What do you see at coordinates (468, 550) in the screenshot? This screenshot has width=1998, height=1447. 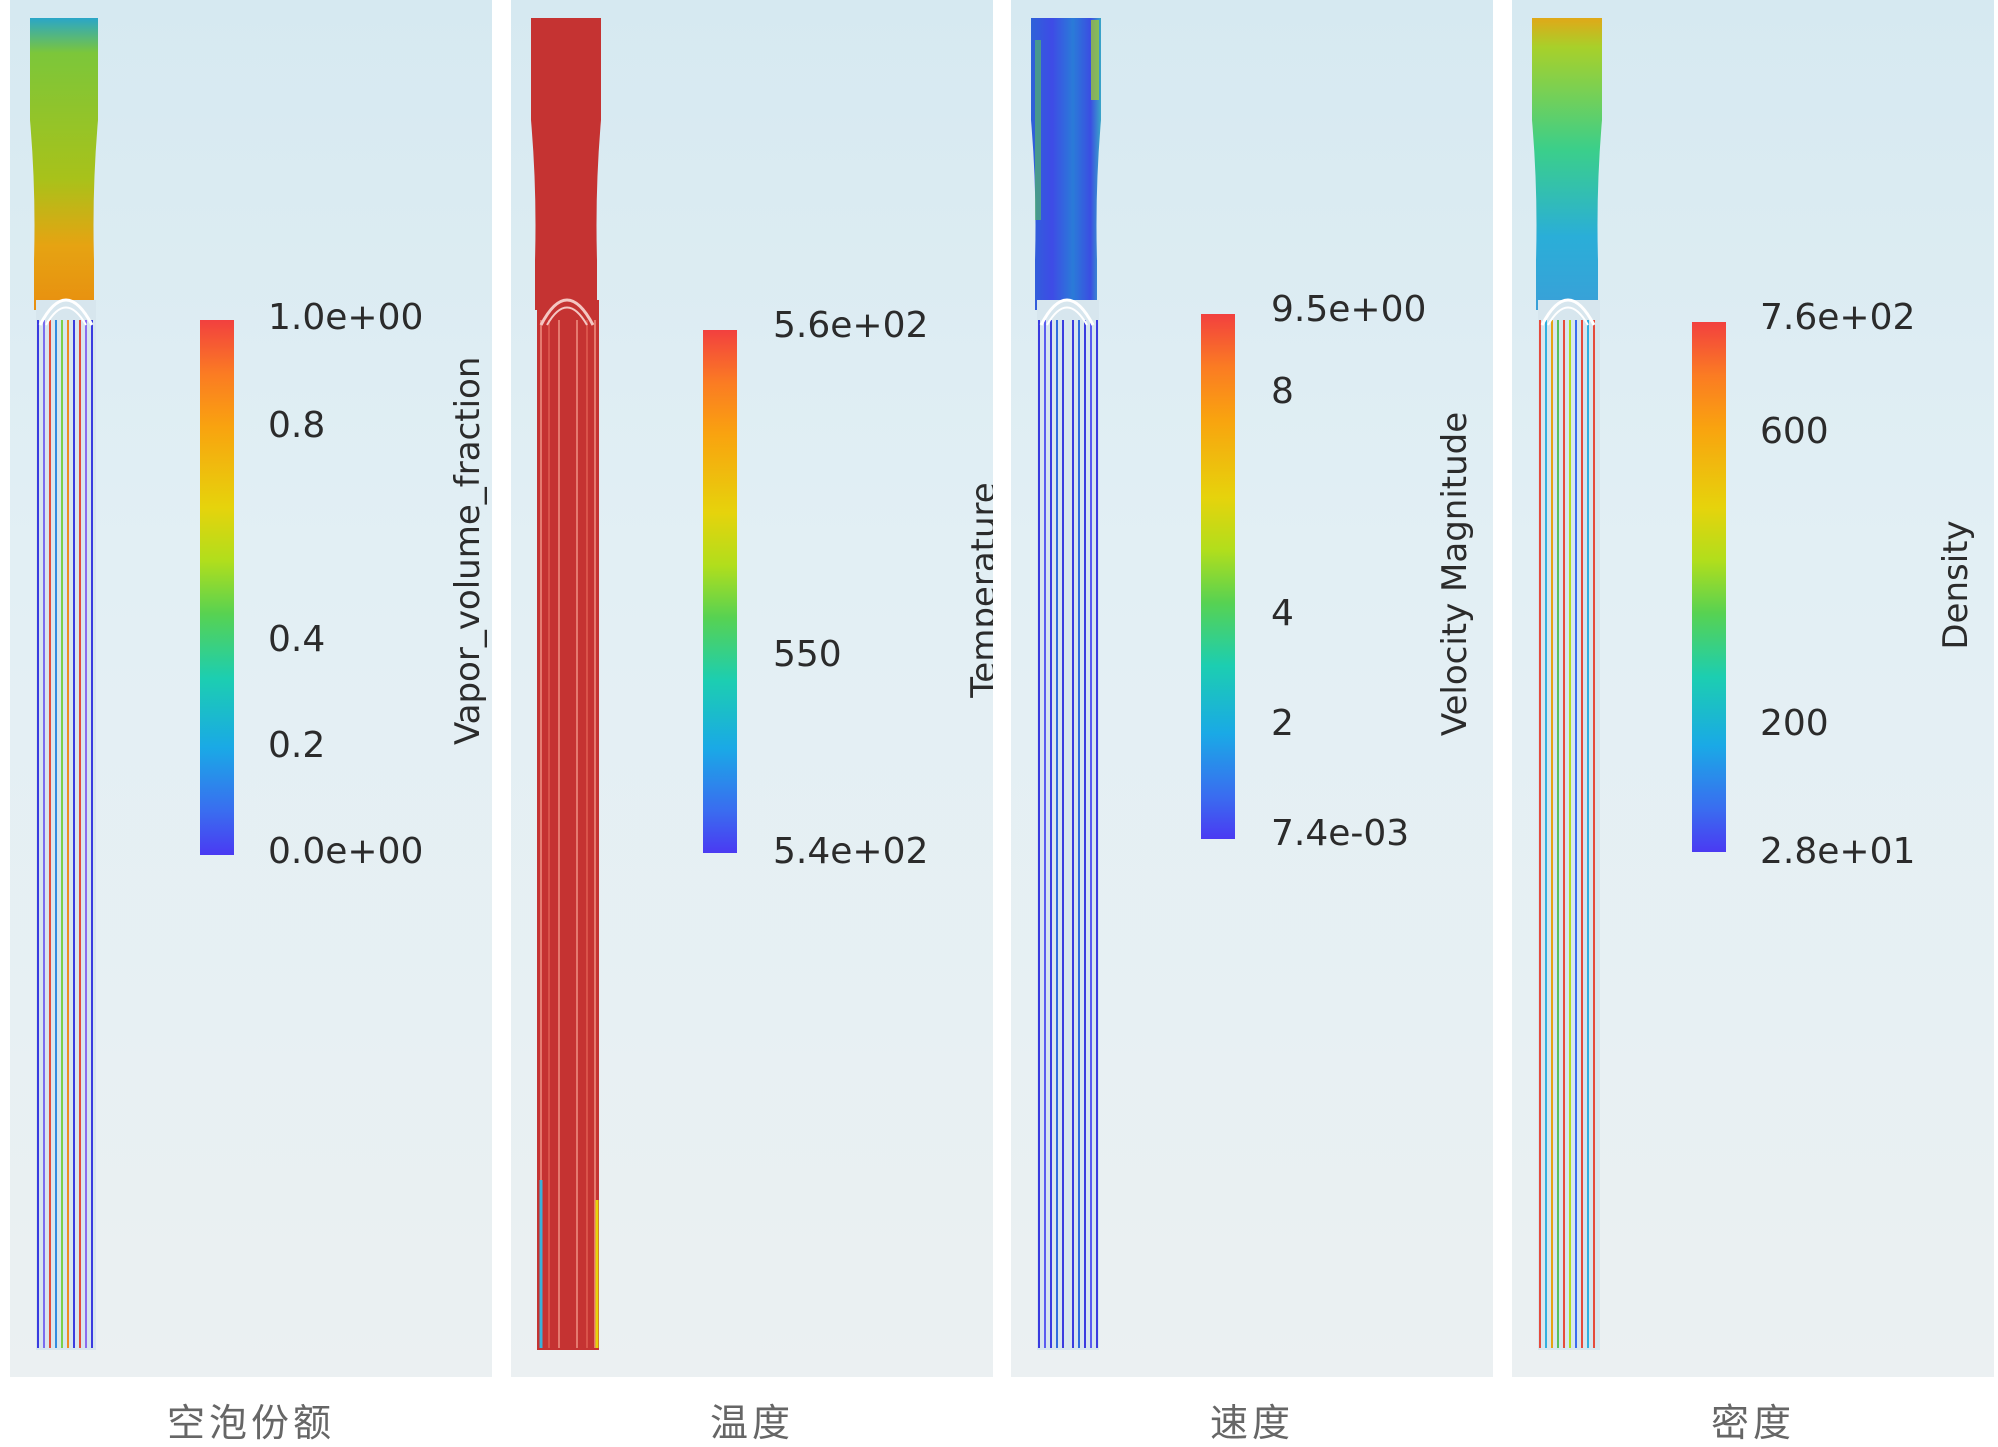 I see `colorbar-variable-title: Vapor_volume_fraction` at bounding box center [468, 550].